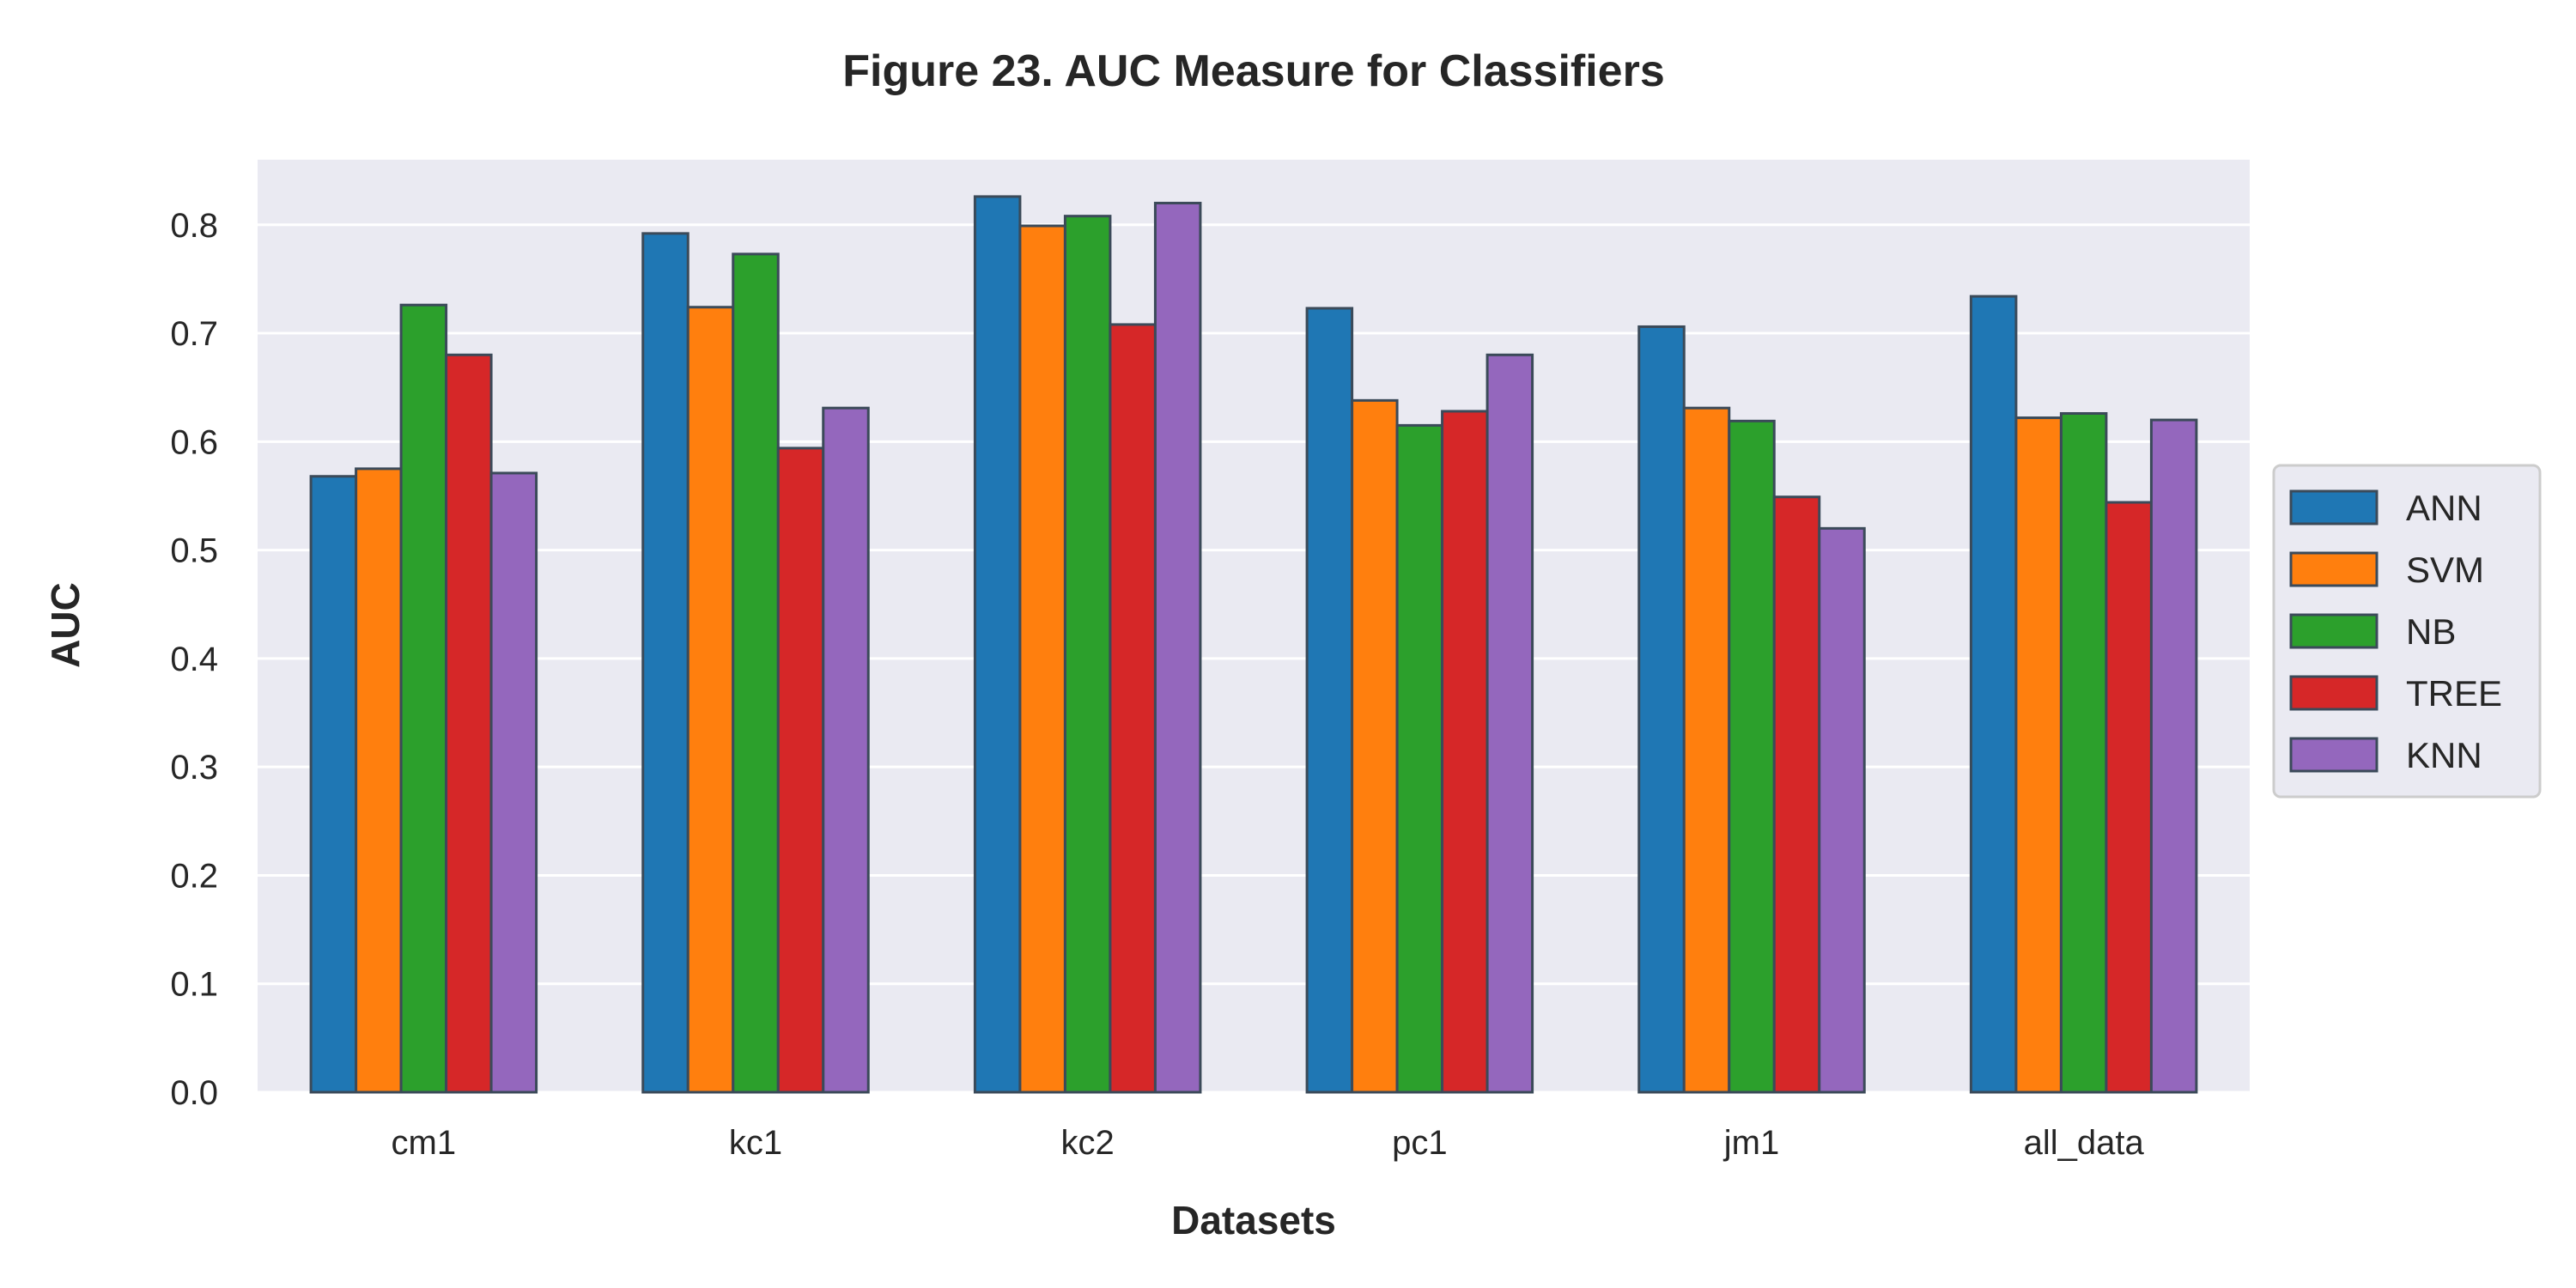 This screenshot has height=1288, width=2576. Describe the element at coordinates (1510, 724) in the screenshot. I see `bar-knn-pc1` at that location.